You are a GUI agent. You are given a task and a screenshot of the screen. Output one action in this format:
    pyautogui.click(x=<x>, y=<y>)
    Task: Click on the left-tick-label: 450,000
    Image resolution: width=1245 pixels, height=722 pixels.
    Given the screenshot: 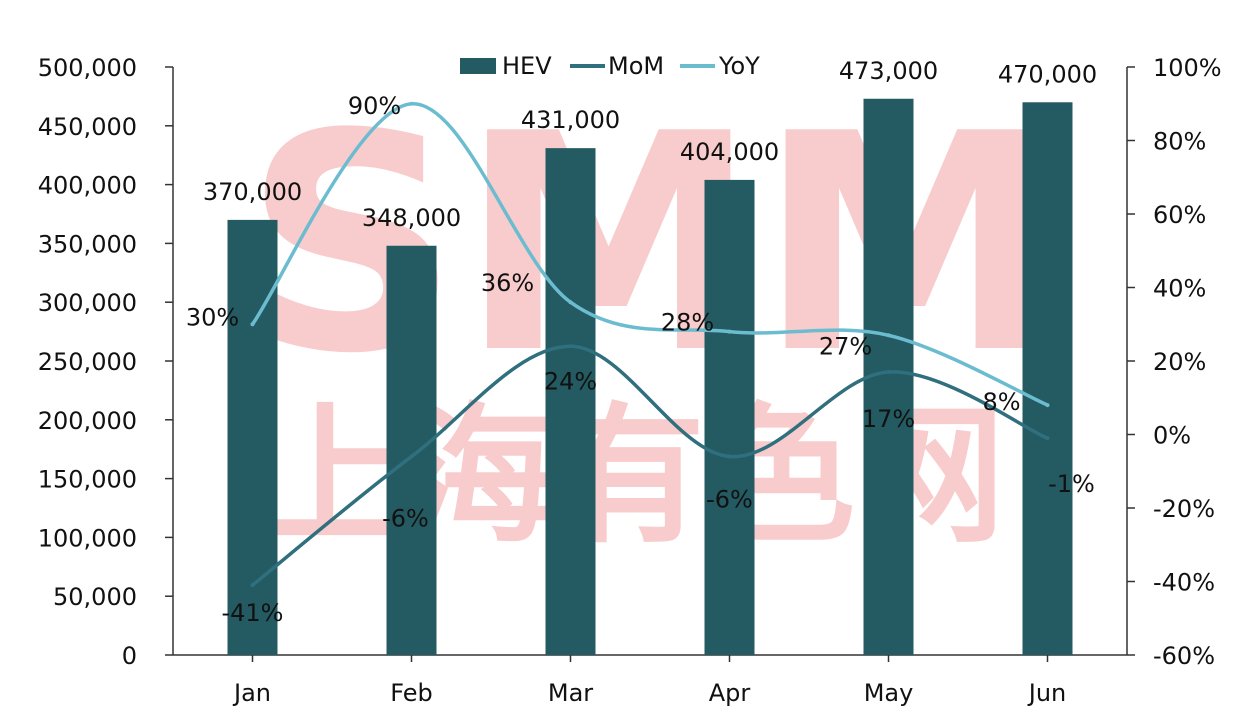 What is the action you would take?
    pyautogui.click(x=87, y=127)
    